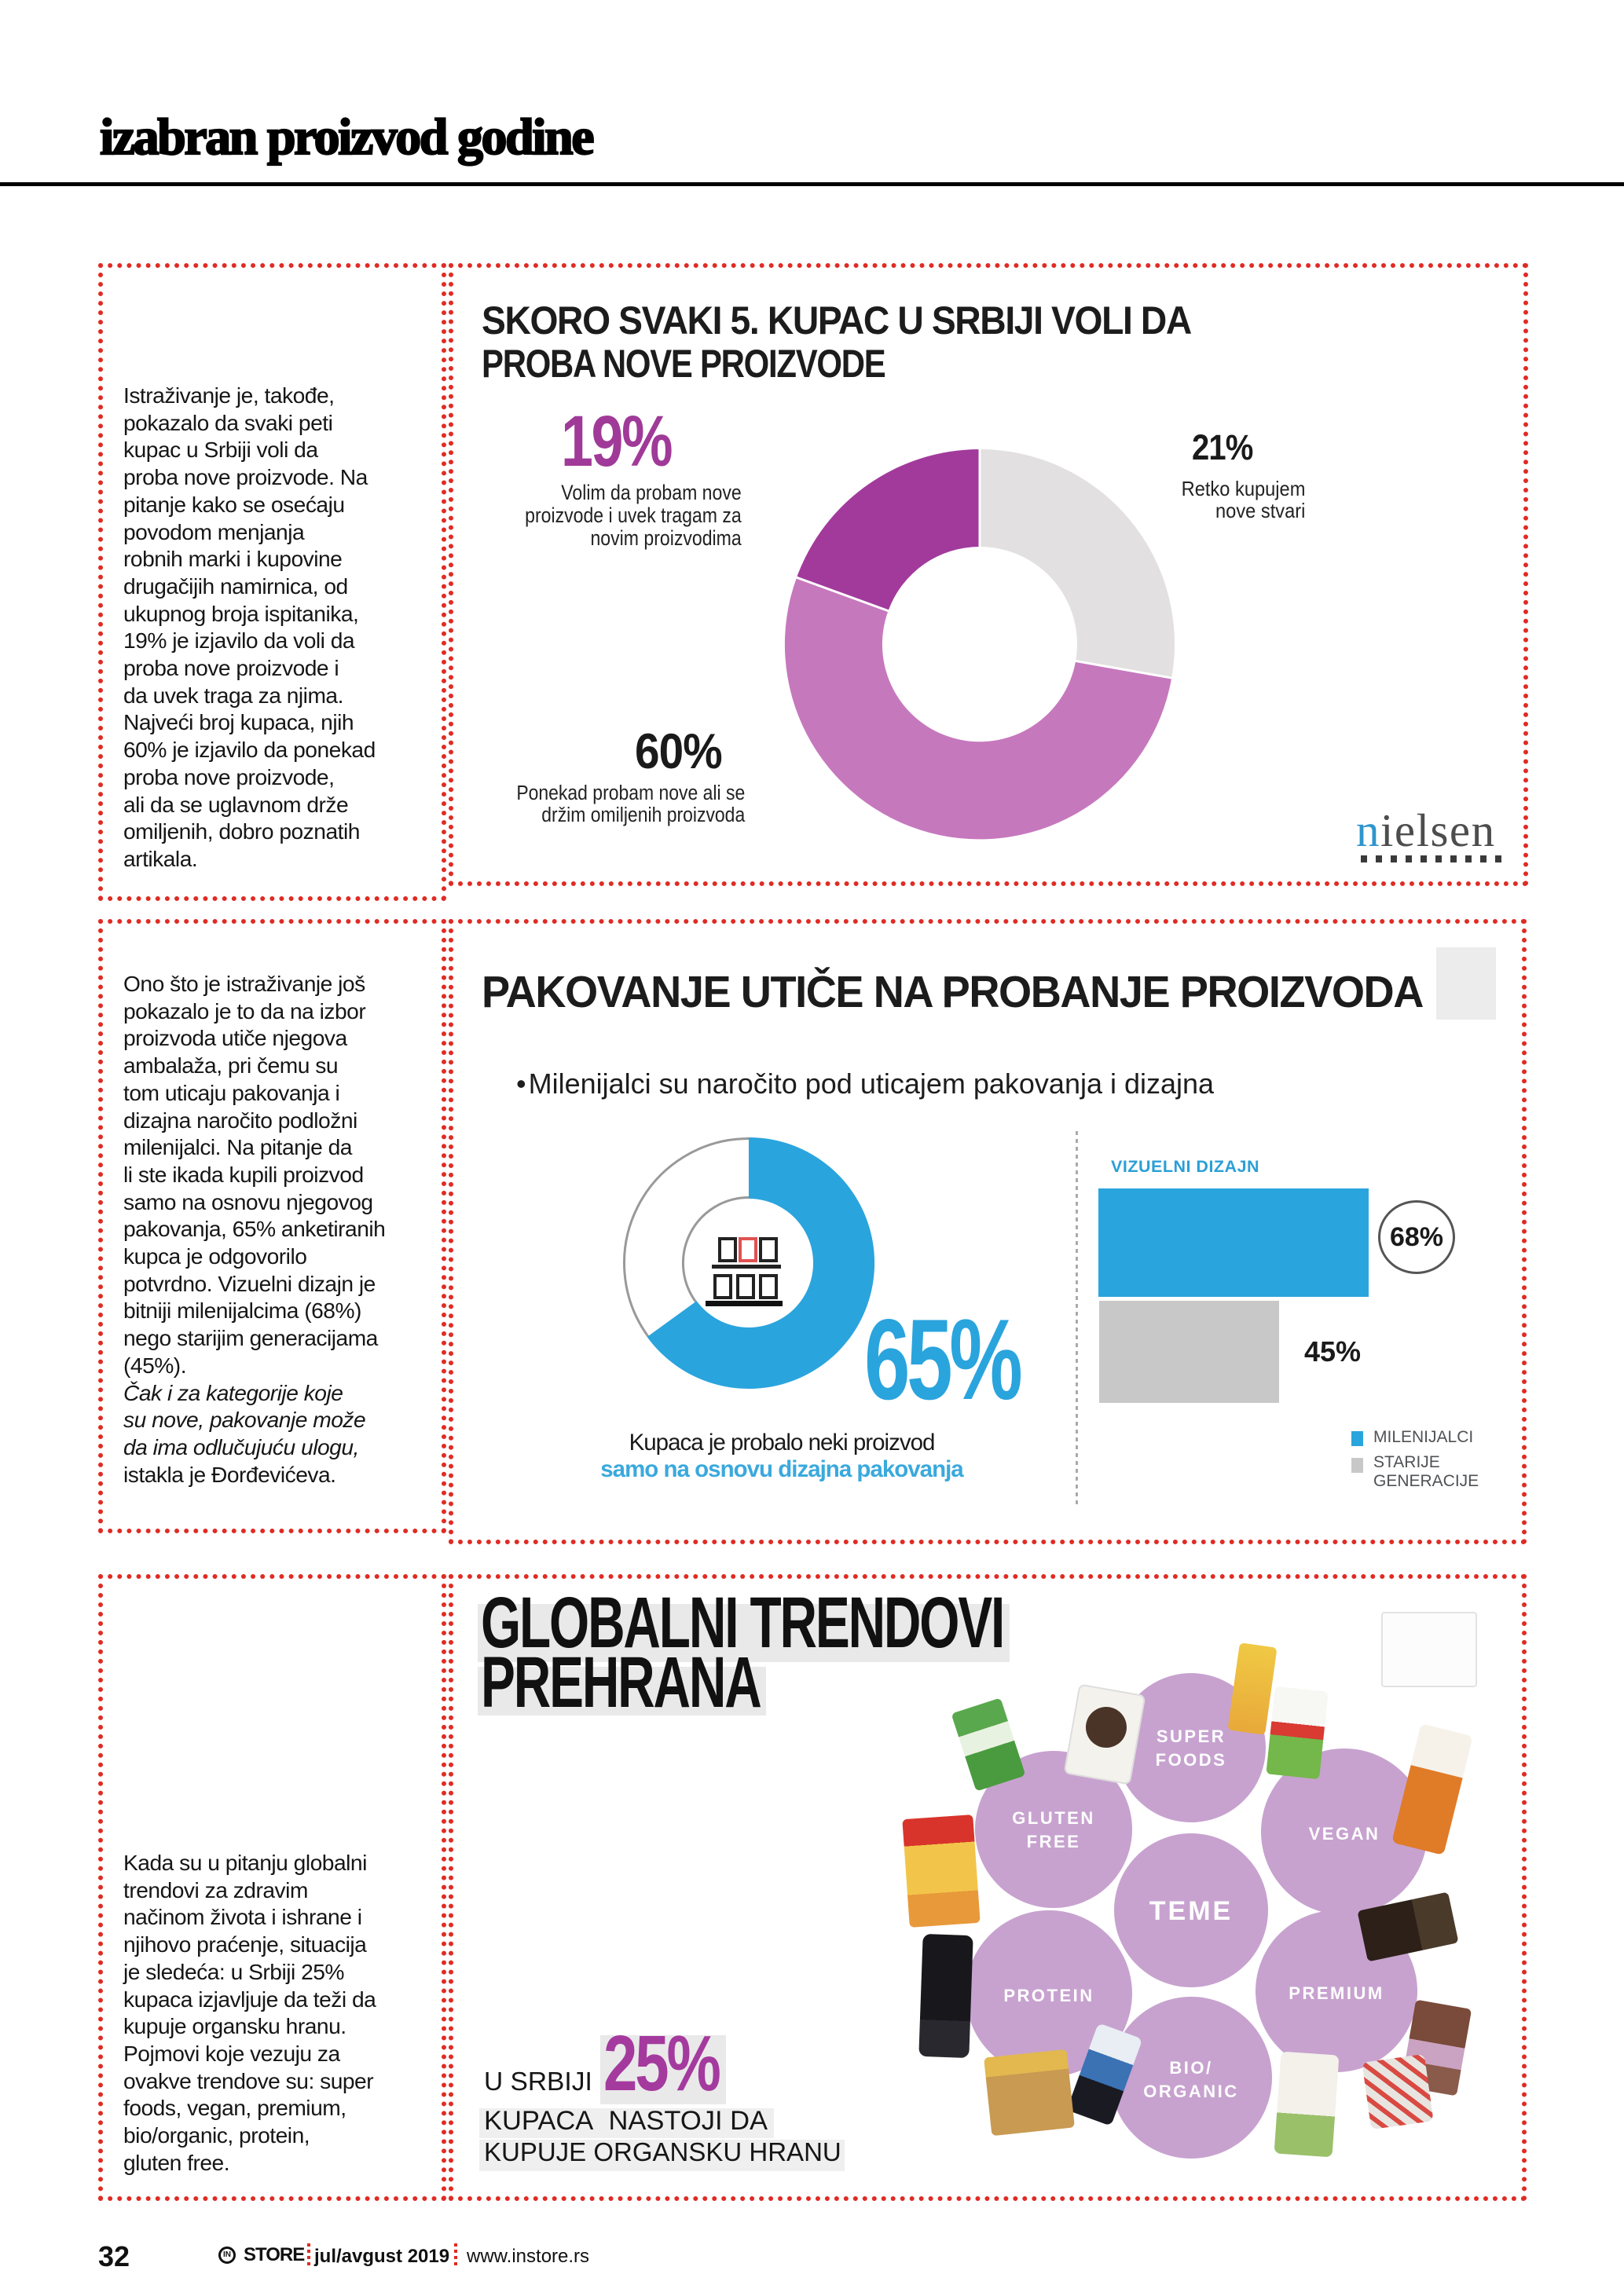 This screenshot has width=1624, height=2296. What do you see at coordinates (1054, 1841) in the screenshot?
I see `svg-text: FREE` at bounding box center [1054, 1841].